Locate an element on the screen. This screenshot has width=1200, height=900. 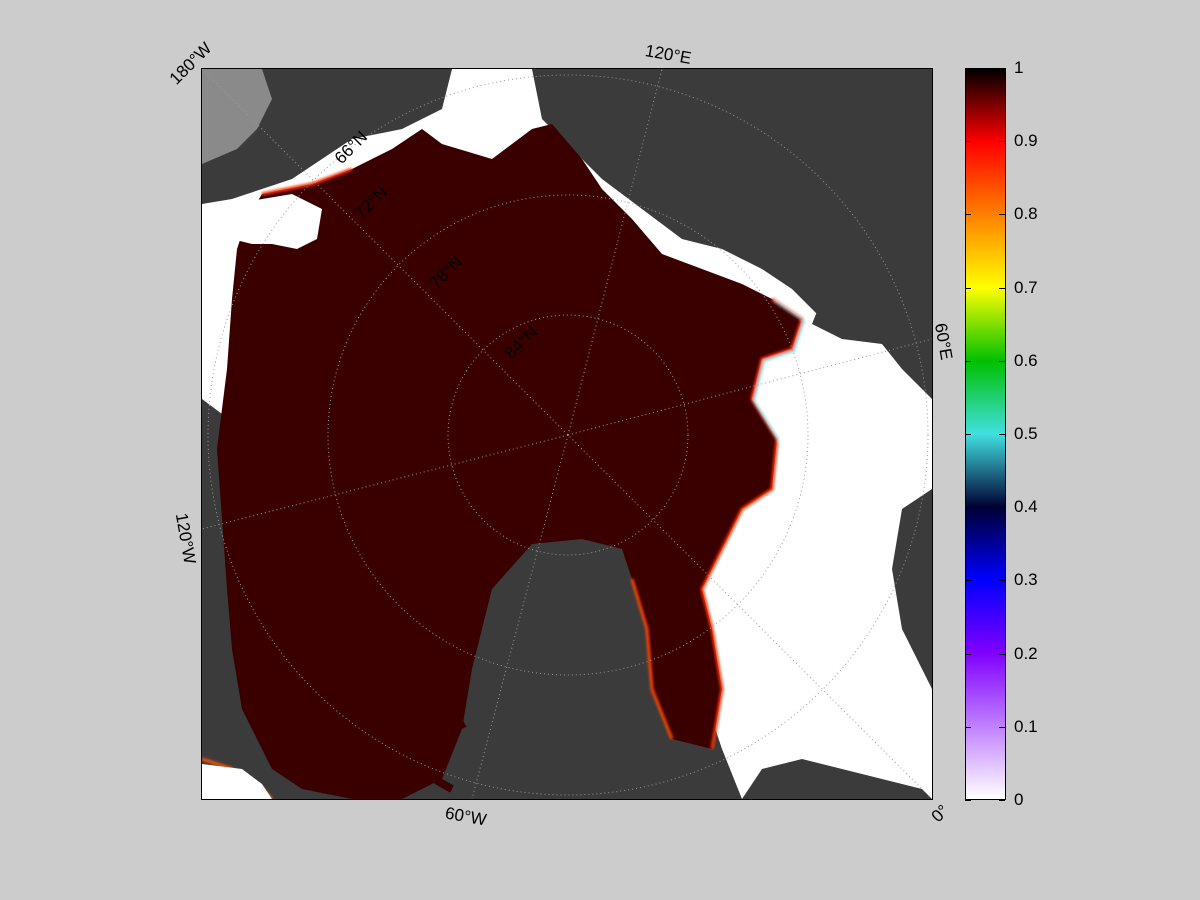
colorbar-tick-label: 1 is located at coordinates (1019, 67).